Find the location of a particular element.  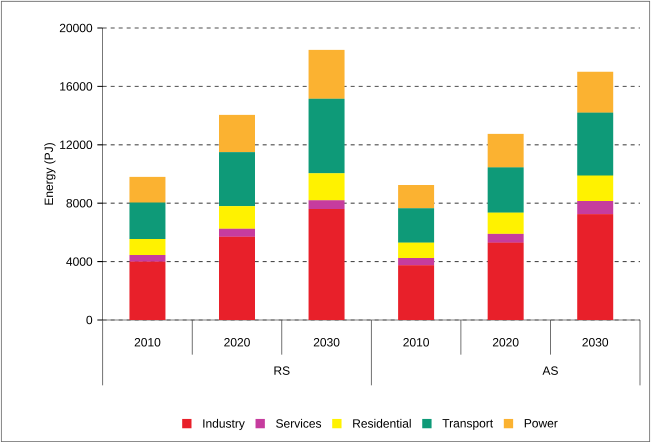

y-tick-label: 20000 is located at coordinates (76, 28).